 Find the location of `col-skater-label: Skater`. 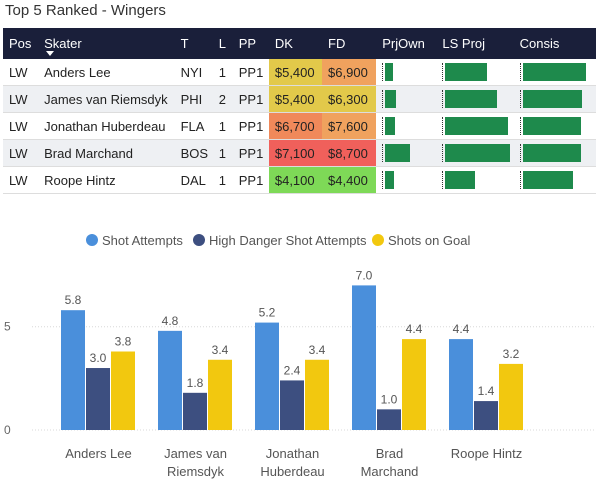

col-skater-label: Skater is located at coordinates (63, 43).